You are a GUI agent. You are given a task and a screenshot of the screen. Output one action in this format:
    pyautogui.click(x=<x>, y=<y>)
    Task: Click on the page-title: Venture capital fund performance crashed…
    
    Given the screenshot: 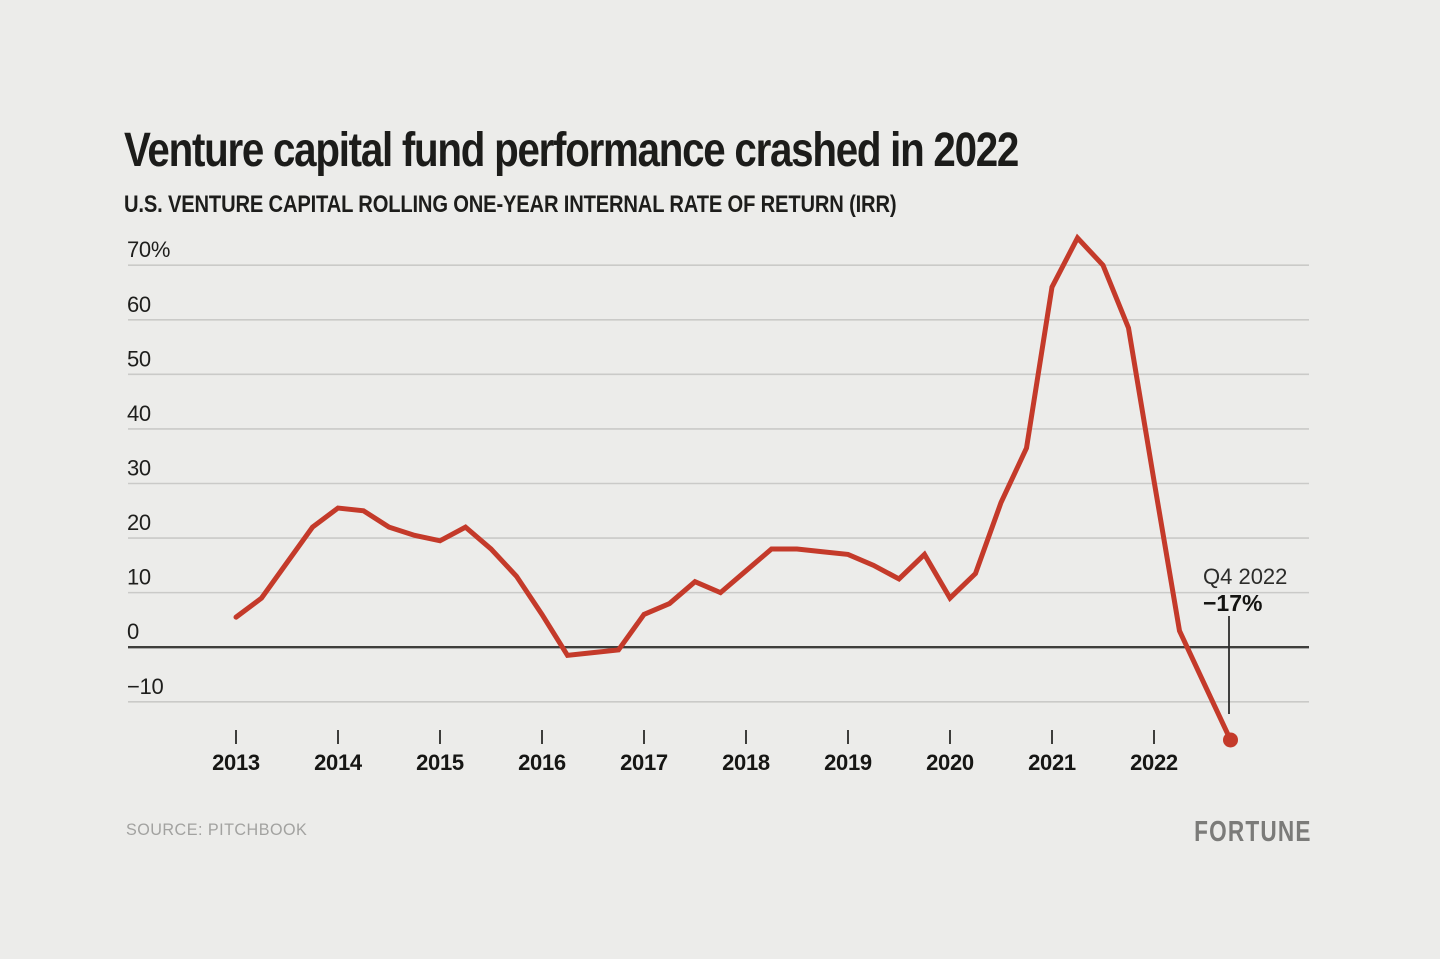 What is the action you would take?
    pyautogui.click(x=571, y=150)
    